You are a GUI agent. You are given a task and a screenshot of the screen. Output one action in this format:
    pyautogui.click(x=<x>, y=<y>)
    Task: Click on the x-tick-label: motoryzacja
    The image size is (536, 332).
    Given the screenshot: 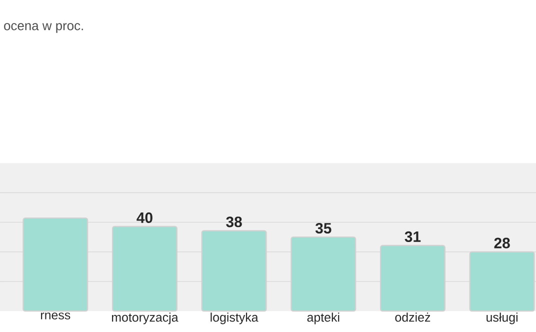 What is the action you would take?
    pyautogui.click(x=145, y=318)
    